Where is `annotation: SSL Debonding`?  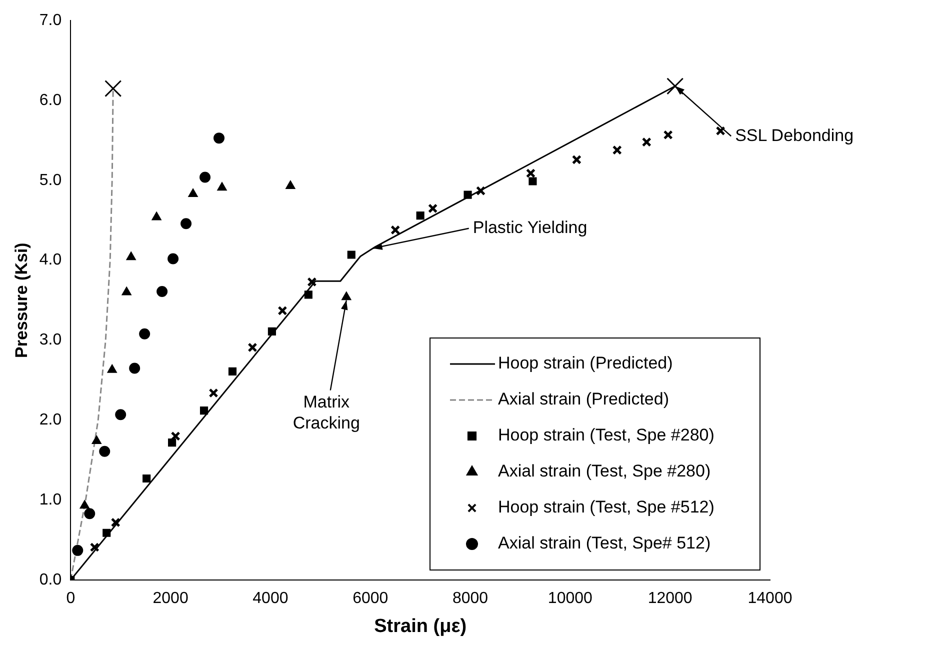
annotation: SSL Debonding is located at coordinates (794, 135).